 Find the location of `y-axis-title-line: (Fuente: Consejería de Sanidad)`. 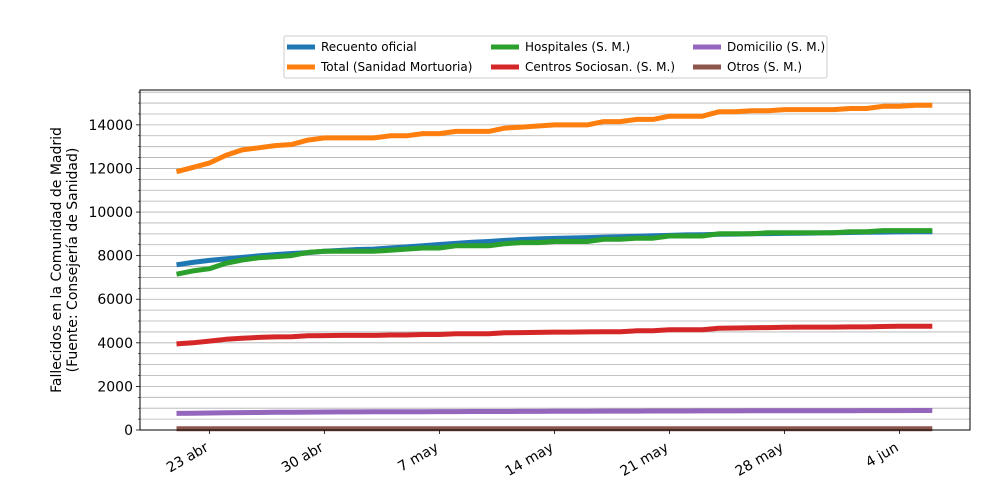

y-axis-title-line: (Fuente: Consejería de Sanidad) is located at coordinates (73, 260).